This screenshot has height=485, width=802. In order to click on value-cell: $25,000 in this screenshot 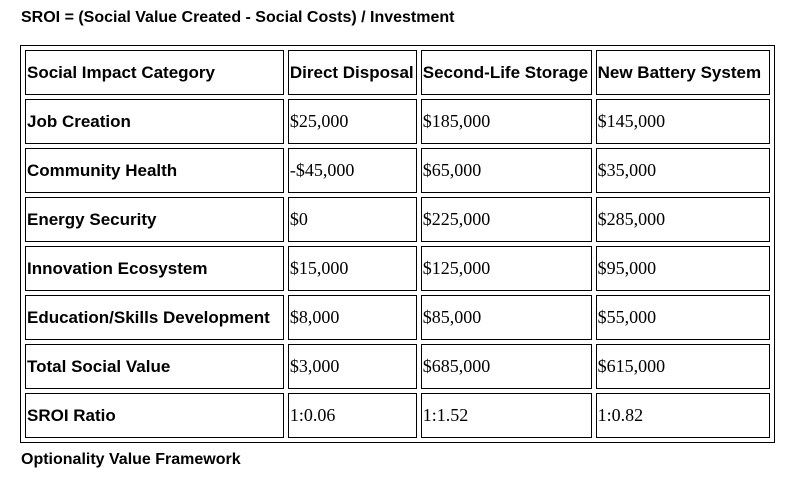, I will do `click(352, 121)`.